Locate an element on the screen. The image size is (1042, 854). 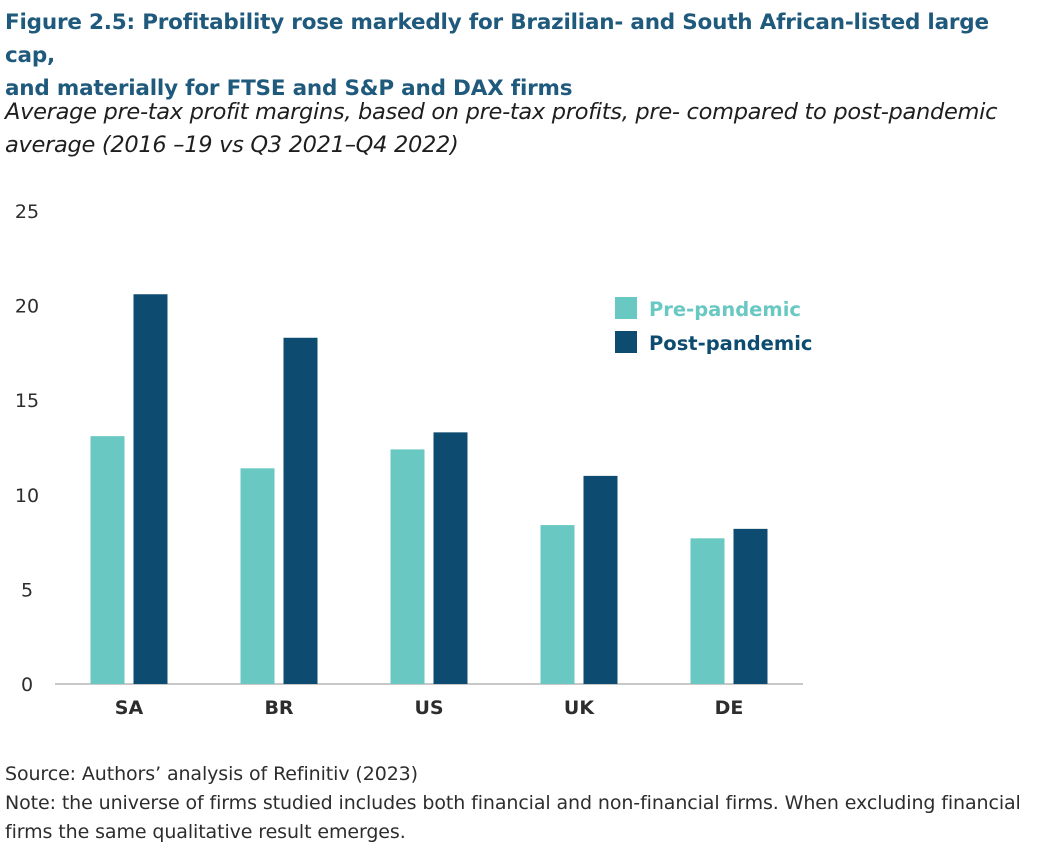
y-tick-label: 20 is located at coordinates (27, 307).